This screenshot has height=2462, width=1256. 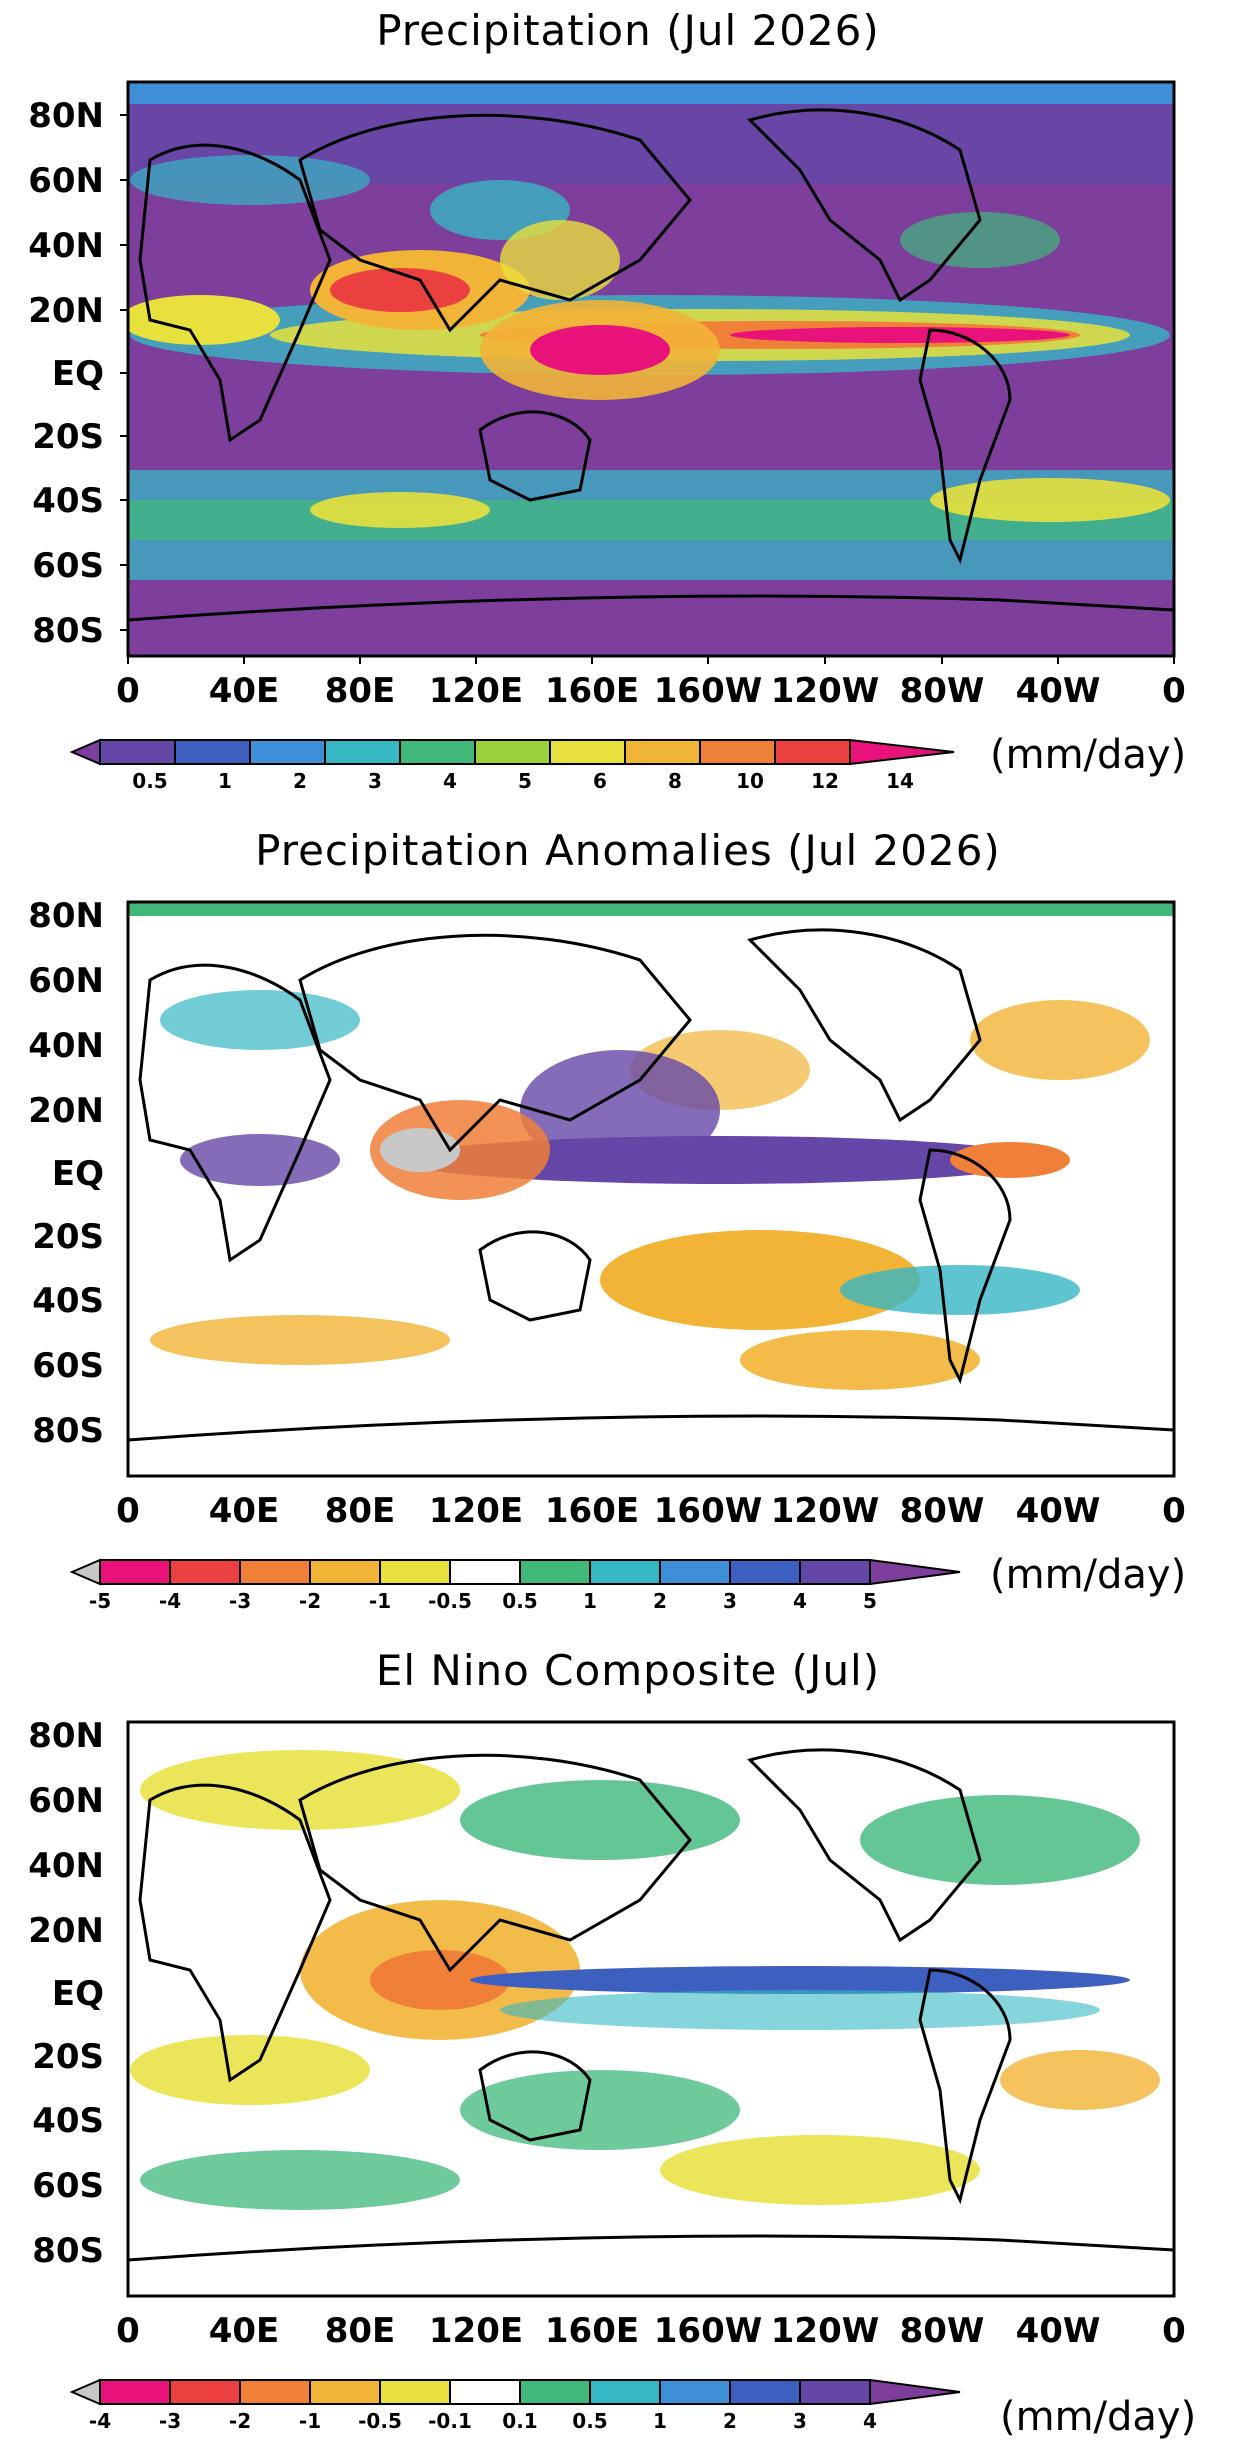 I want to click on colorbar-label: 0.1, so click(x=519, y=2421).